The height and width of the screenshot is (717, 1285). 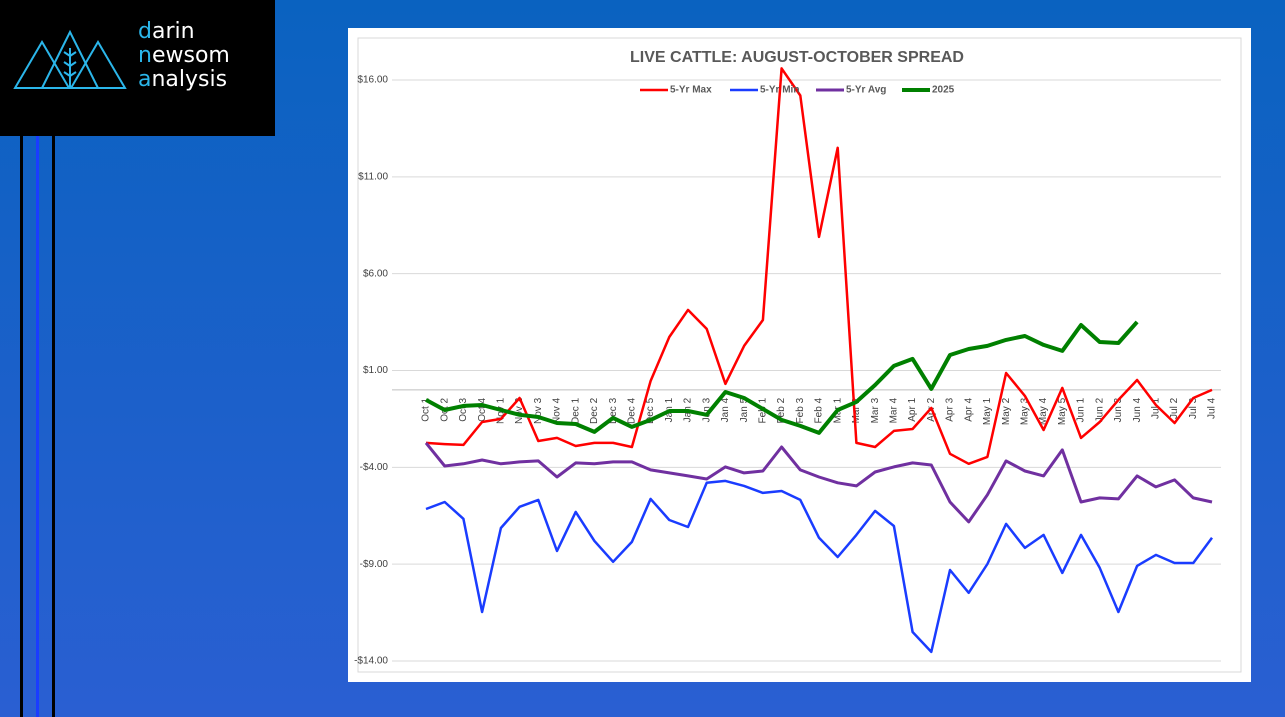 What do you see at coordinates (819, 410) in the screenshot?
I see `x-tick-label: Feb 4` at bounding box center [819, 410].